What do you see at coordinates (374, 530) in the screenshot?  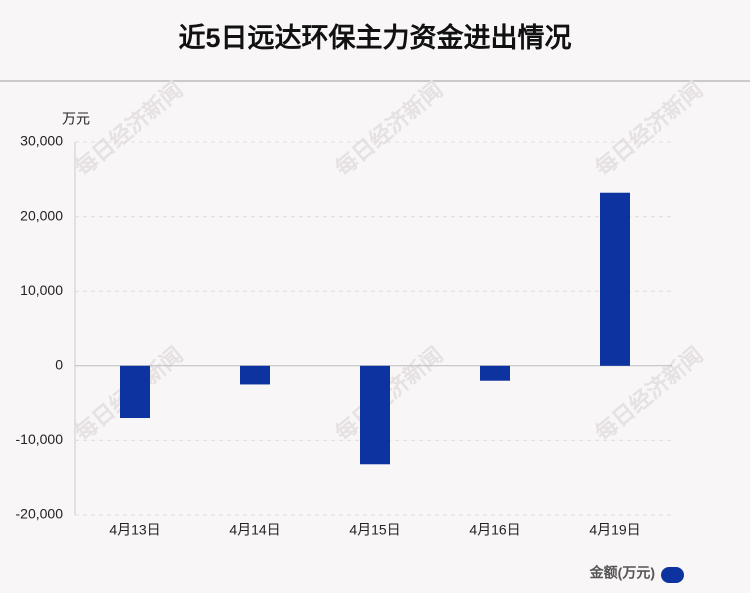 I see `x-tick-label: 4月15日` at bounding box center [374, 530].